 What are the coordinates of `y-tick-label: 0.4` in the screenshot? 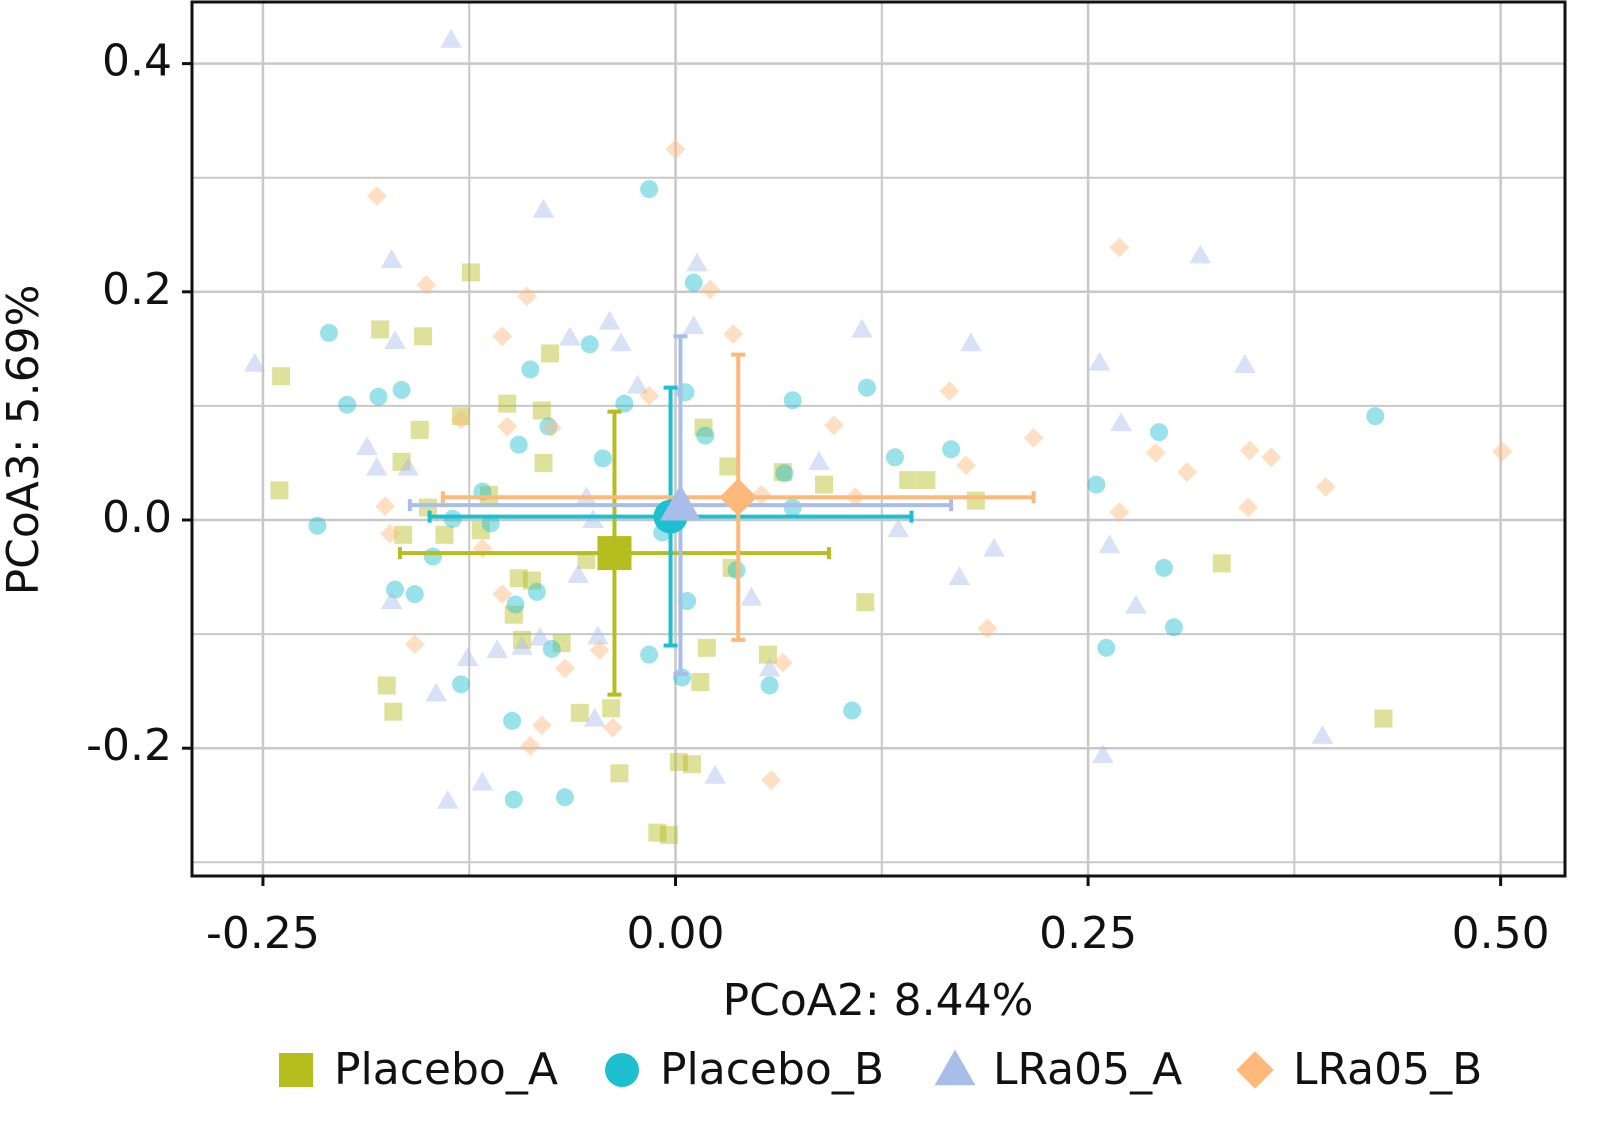 It's located at (137, 61).